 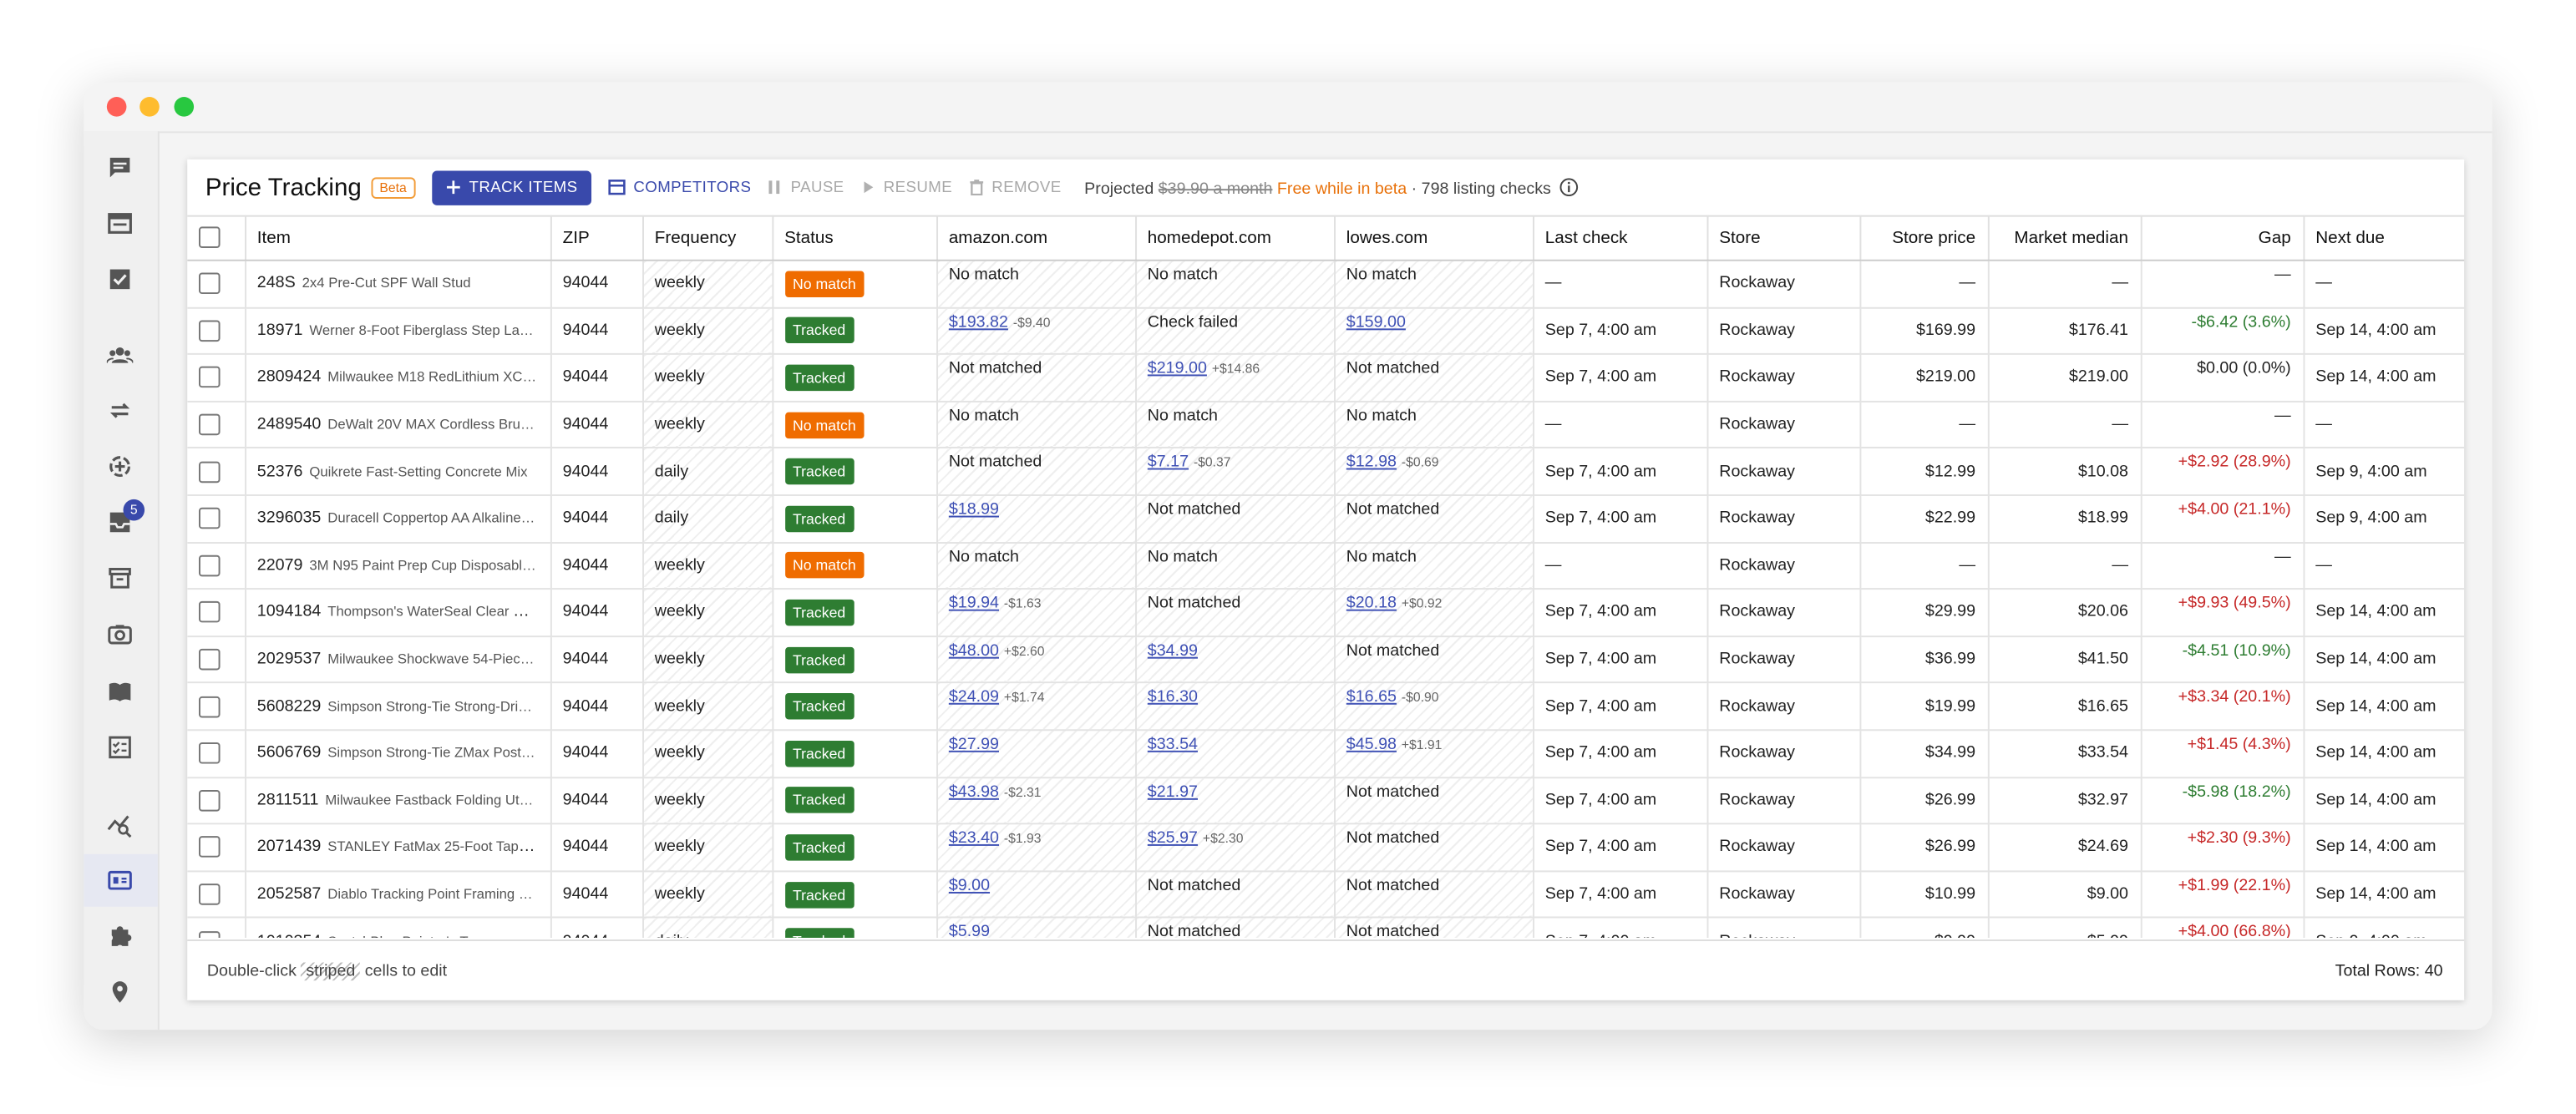 What do you see at coordinates (1036, 707) in the screenshot?
I see `competitor-cell: $24.09 +$1.74` at bounding box center [1036, 707].